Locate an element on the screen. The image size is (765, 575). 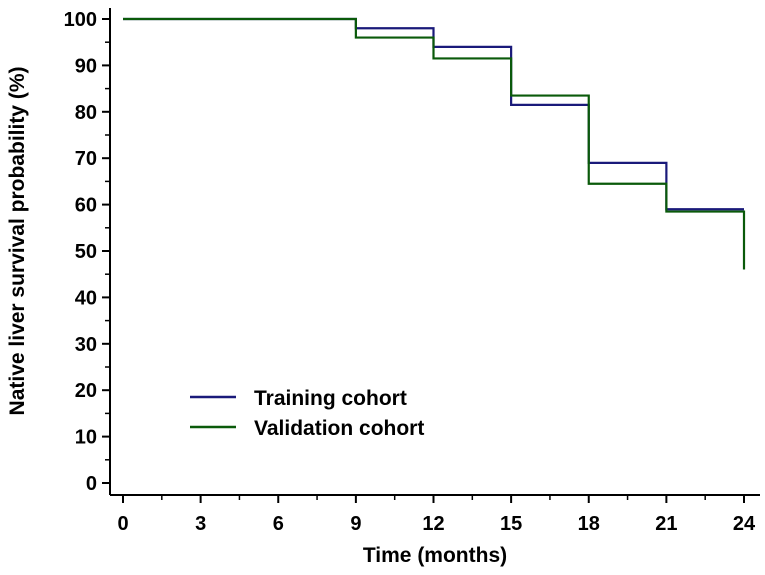
y-tick-label-50: 50 is located at coordinates (86, 252).